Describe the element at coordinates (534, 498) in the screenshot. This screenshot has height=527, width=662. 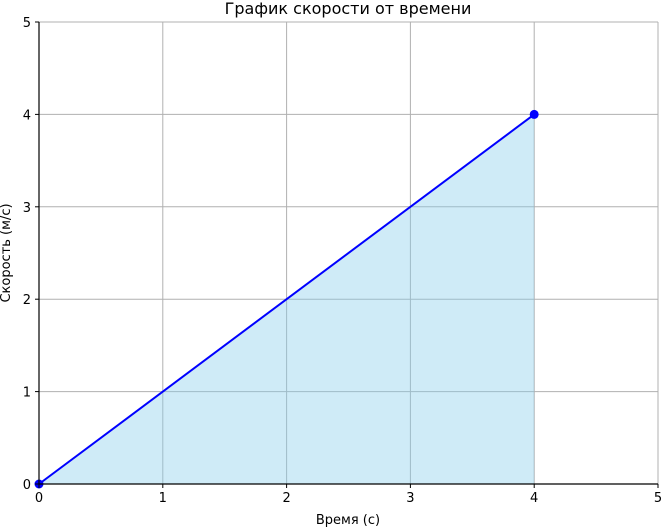
I see `x-tick-label: 4` at that location.